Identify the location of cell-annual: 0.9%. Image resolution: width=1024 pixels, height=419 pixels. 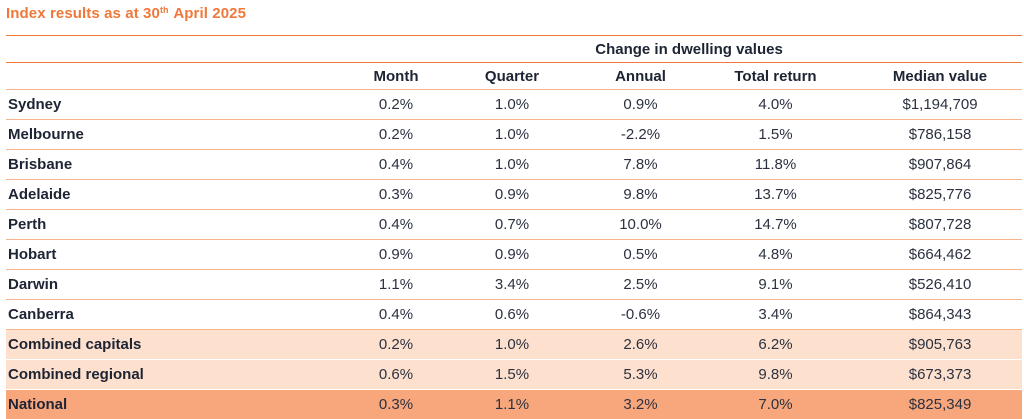
(640, 105).